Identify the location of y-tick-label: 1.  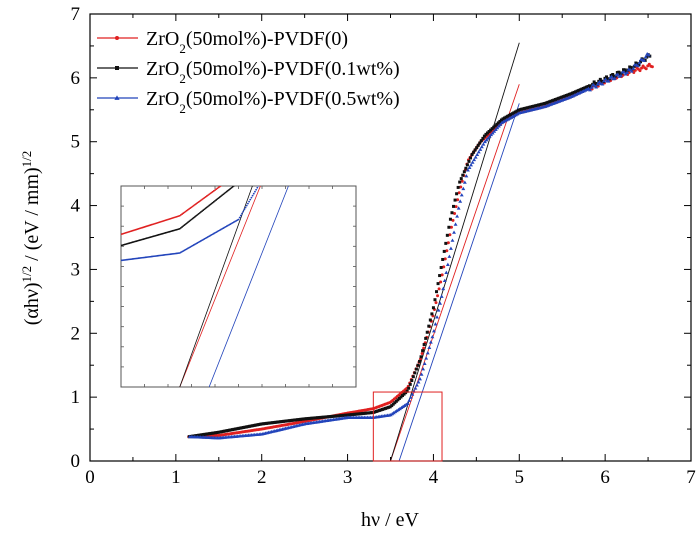
(76, 397).